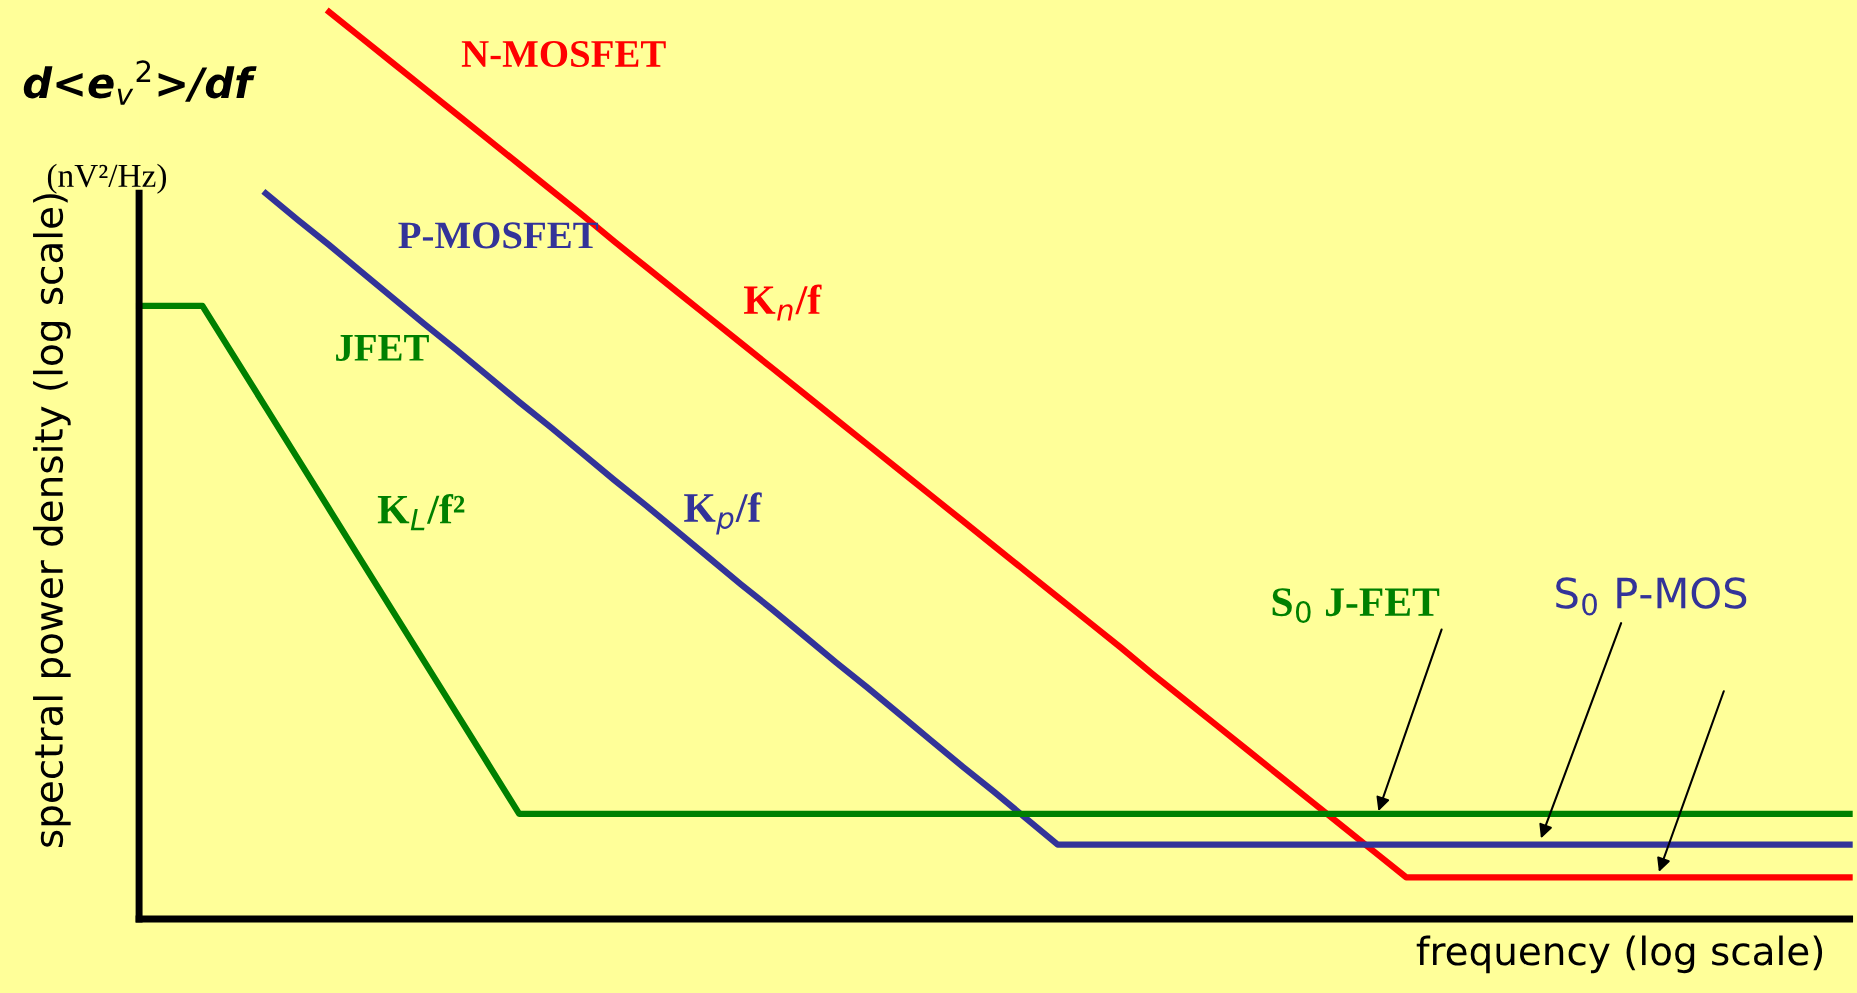 The width and height of the screenshot is (1857, 993). What do you see at coordinates (1651, 596) in the screenshot?
I see `annotation: S$_{0}$ P-MOS` at bounding box center [1651, 596].